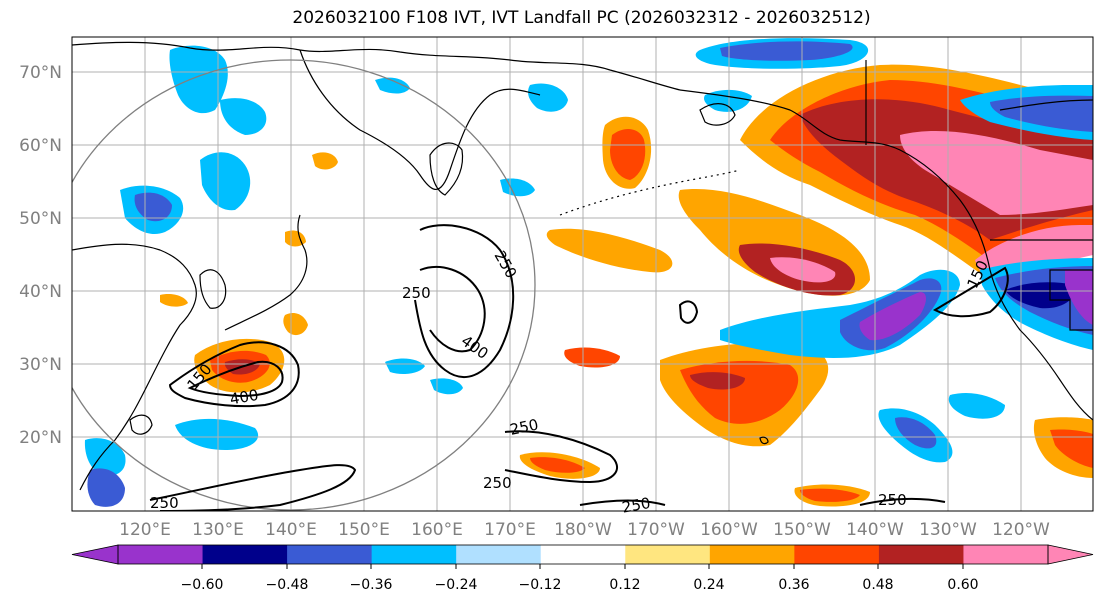 The height and width of the screenshot is (604, 1105). Describe the element at coordinates (95, 554) in the screenshot. I see `colorbar-extend-low` at that location.